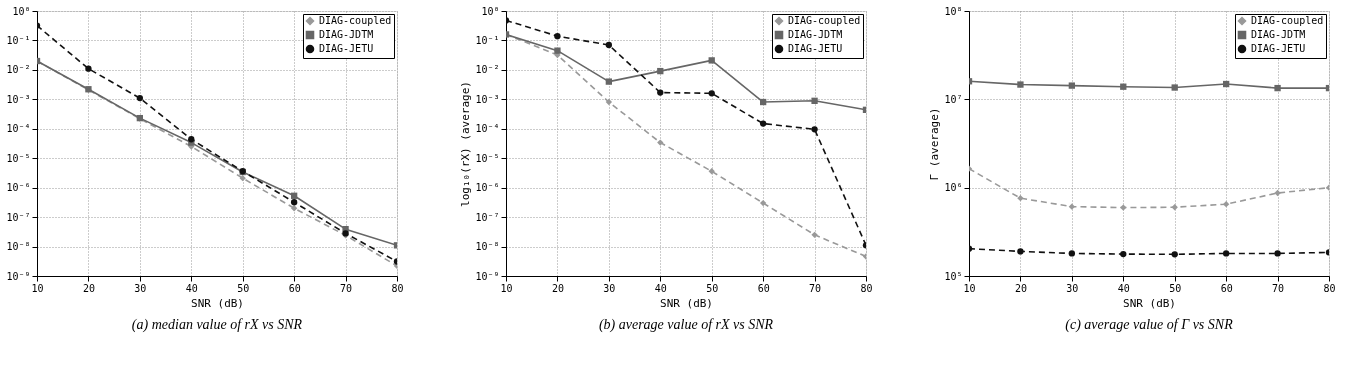 This screenshot has width=1359, height=380. I want to click on text: (b) average value of rX vs SNR, so click(686, 325).